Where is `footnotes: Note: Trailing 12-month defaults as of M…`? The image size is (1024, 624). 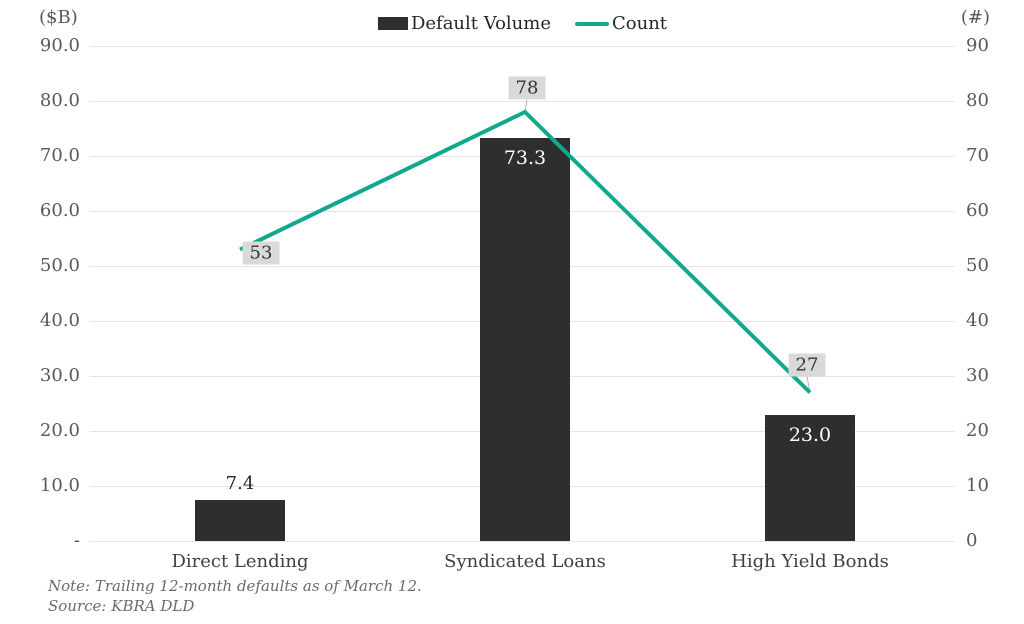 footnotes: Note: Trailing 12-month defaults as of M… is located at coordinates (235, 596).